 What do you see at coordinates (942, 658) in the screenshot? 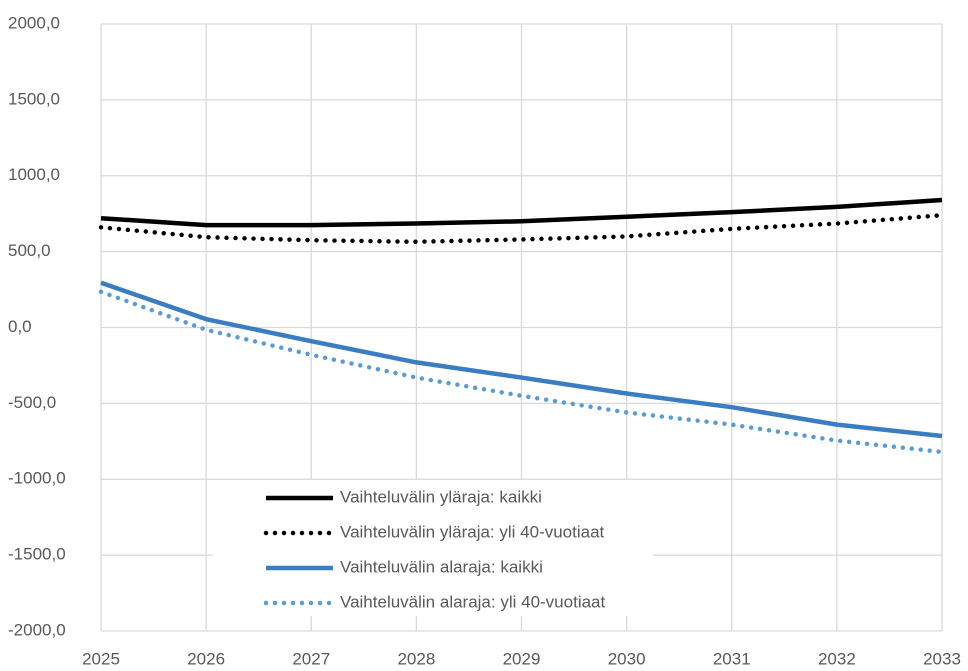
I see `x-tick-label: 2033` at bounding box center [942, 658].